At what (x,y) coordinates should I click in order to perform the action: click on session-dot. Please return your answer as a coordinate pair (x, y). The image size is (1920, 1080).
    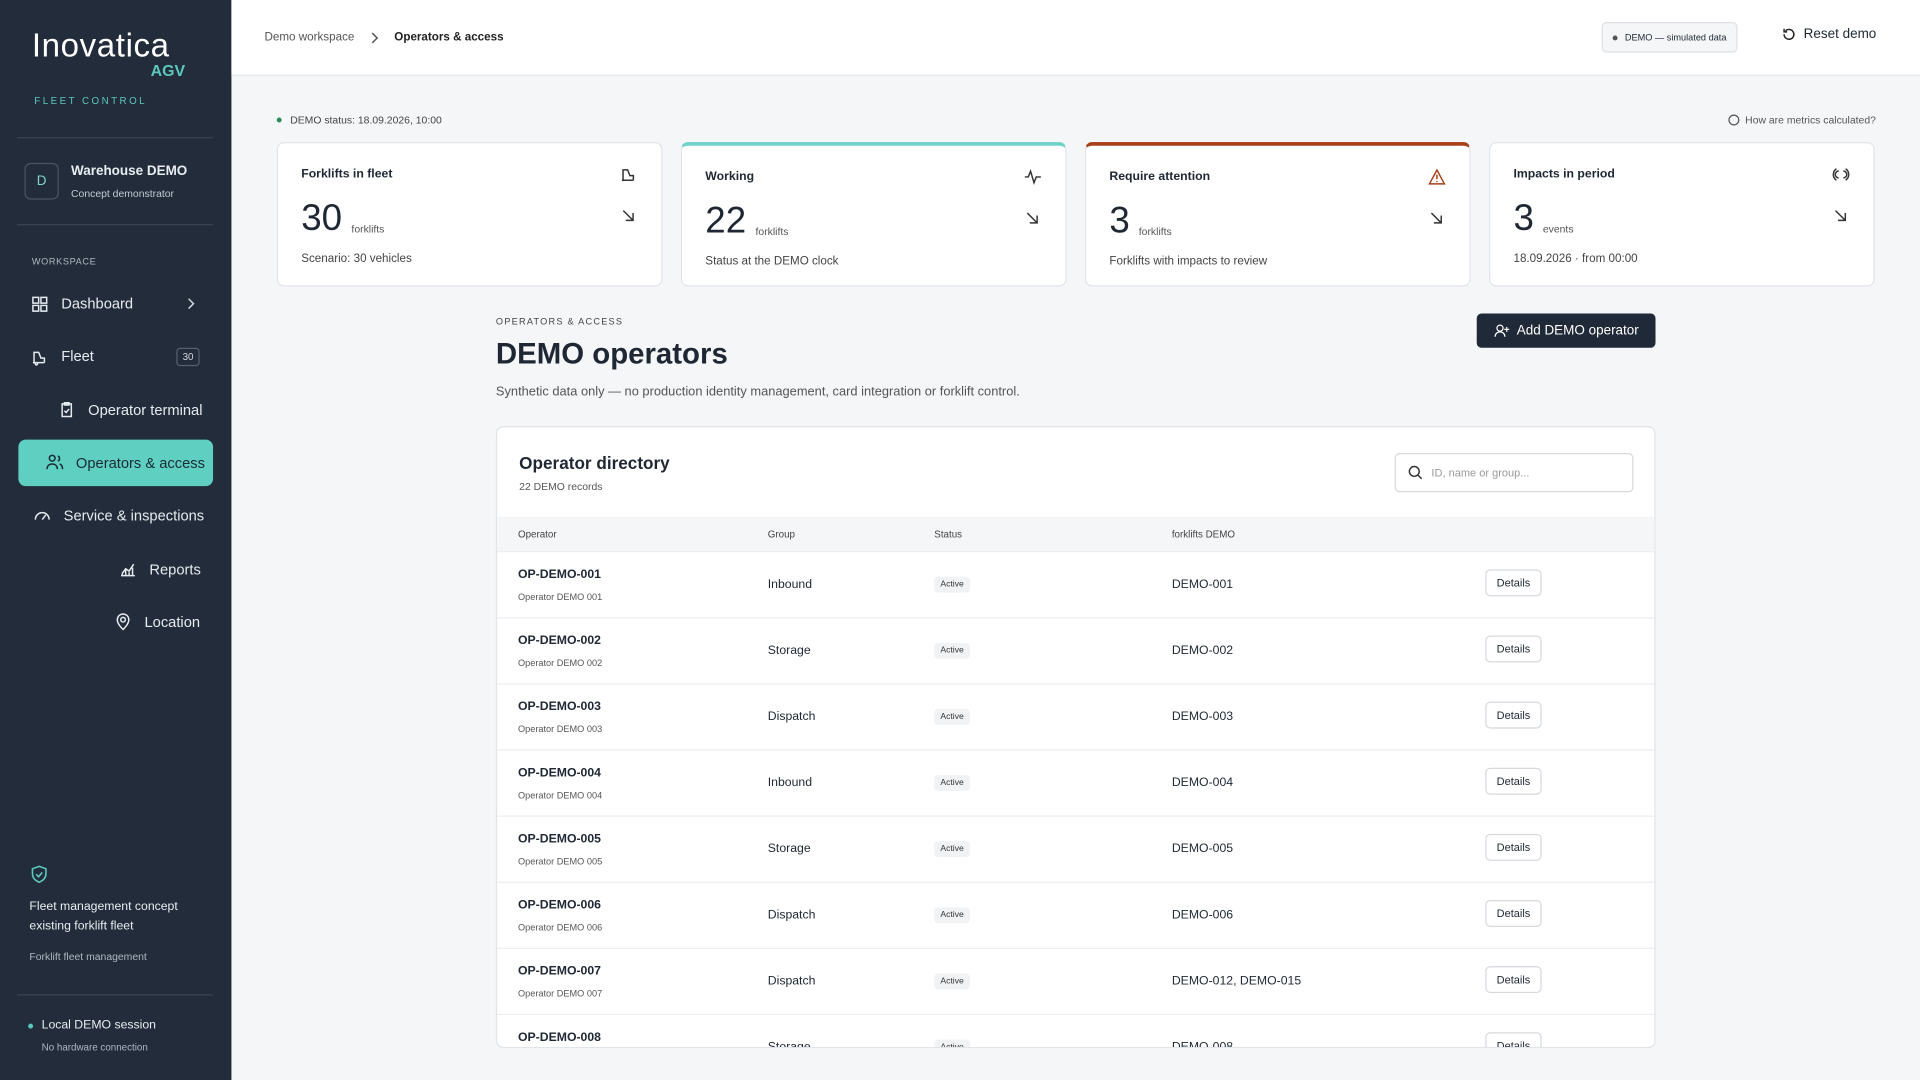
    Looking at the image, I should click on (31, 1026).